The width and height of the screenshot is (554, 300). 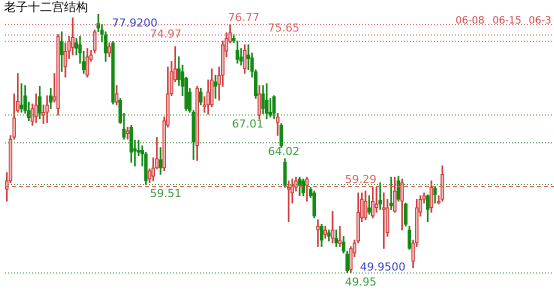 I want to click on ref-line-label: 67.01, so click(x=248, y=123).